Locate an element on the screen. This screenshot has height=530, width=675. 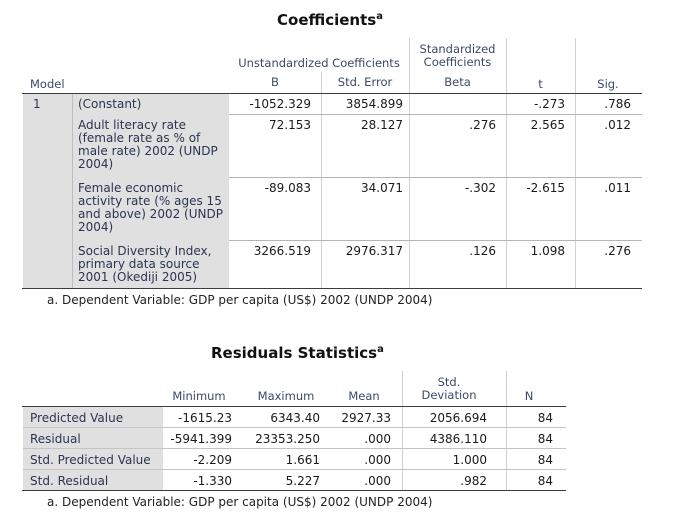
header-unstandardized: Unstandardized Coefficients is located at coordinates (319, 63).